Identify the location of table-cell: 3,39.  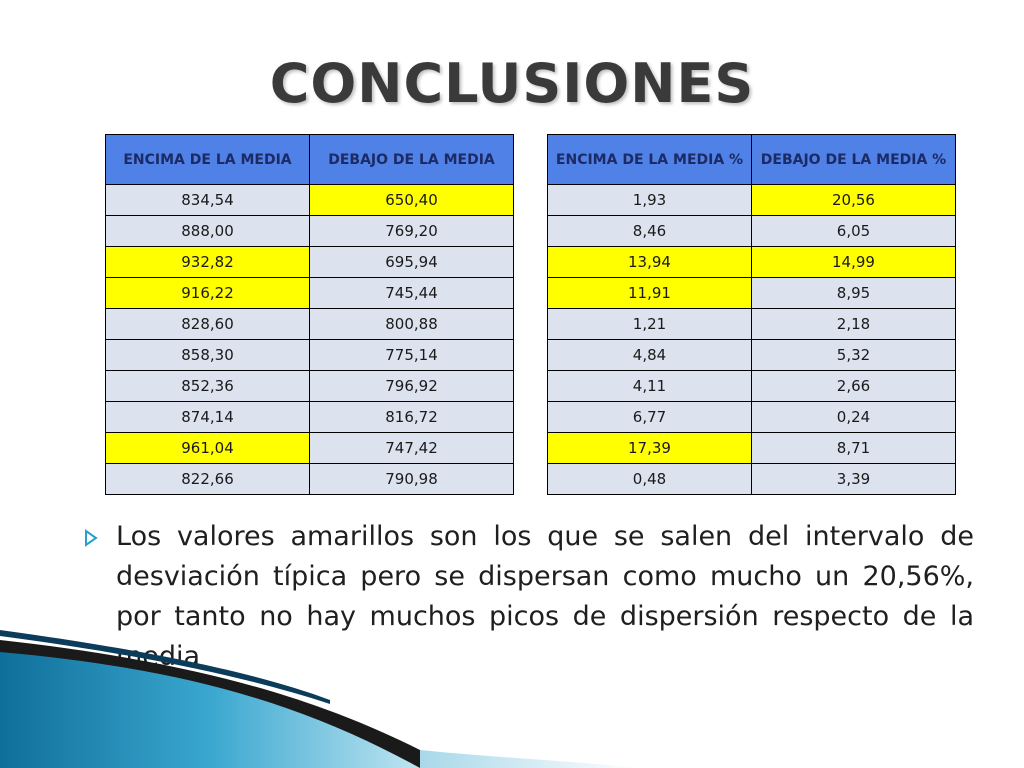
(853, 479).